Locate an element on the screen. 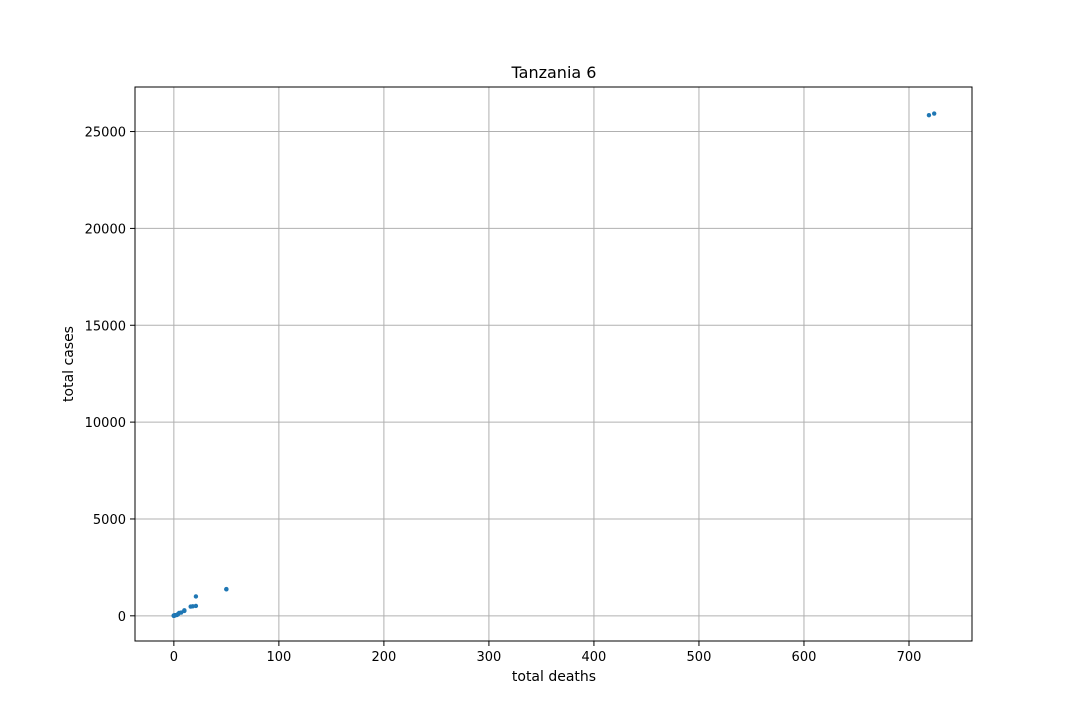  chart-title: Tanzania 6 is located at coordinates (554, 72).